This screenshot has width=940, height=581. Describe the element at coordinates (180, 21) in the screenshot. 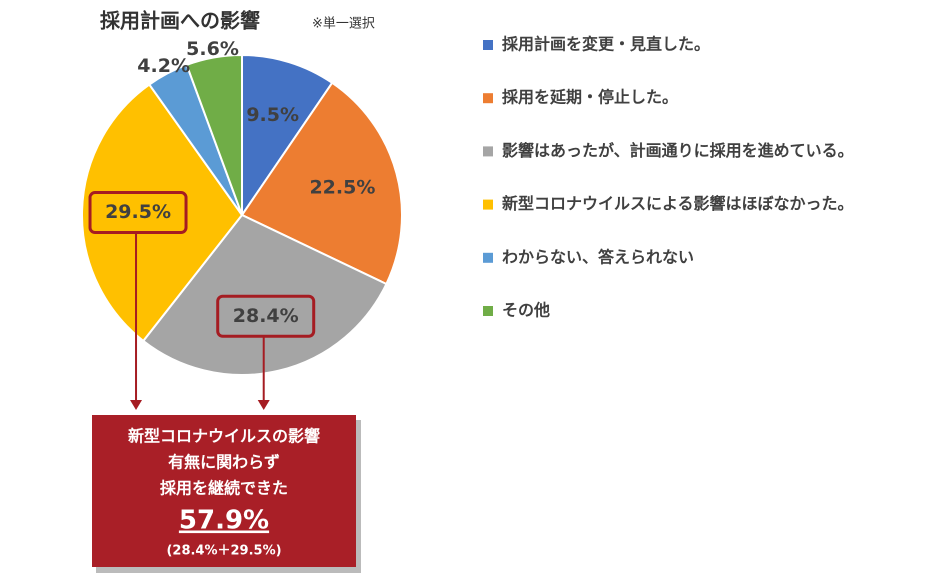

I see `chart-title: 採用計画への影響` at that location.